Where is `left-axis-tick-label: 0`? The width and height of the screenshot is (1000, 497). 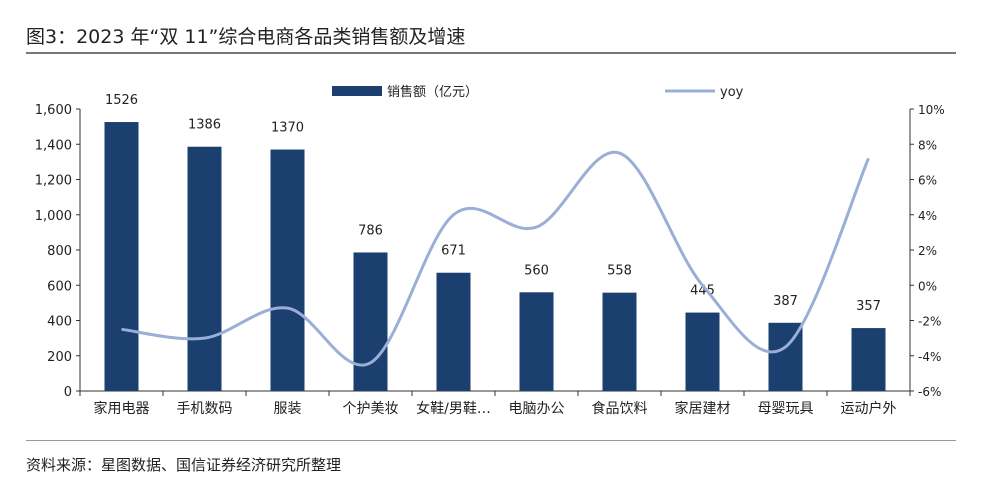
left-axis-tick-label: 0 is located at coordinates (68, 392).